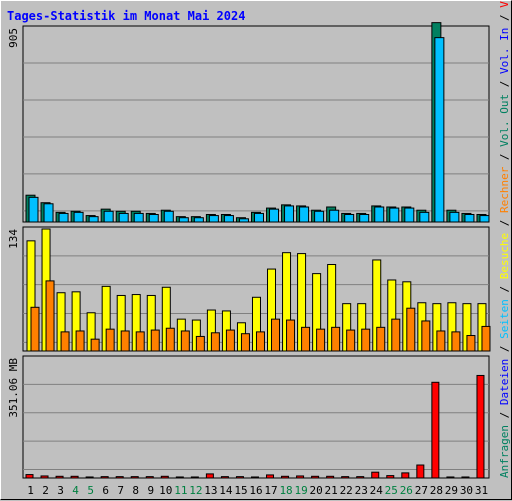  Describe the element at coordinates (504, 256) in the screenshot. I see `legend-besuche: Besuche` at that location.